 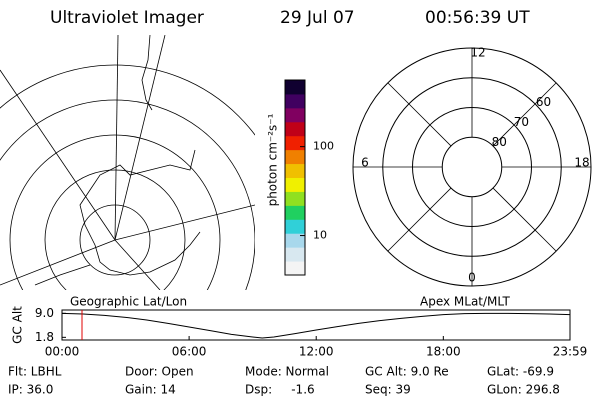 What do you see at coordinates (407, 372) in the screenshot?
I see `status-field: GC Alt: 9.0 Re` at bounding box center [407, 372].